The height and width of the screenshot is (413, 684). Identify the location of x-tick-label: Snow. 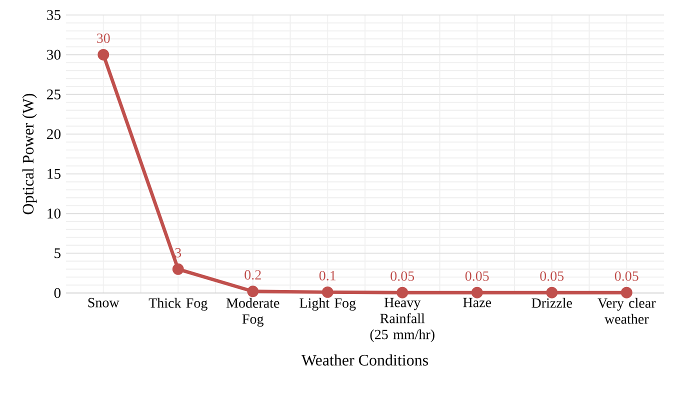
(104, 303).